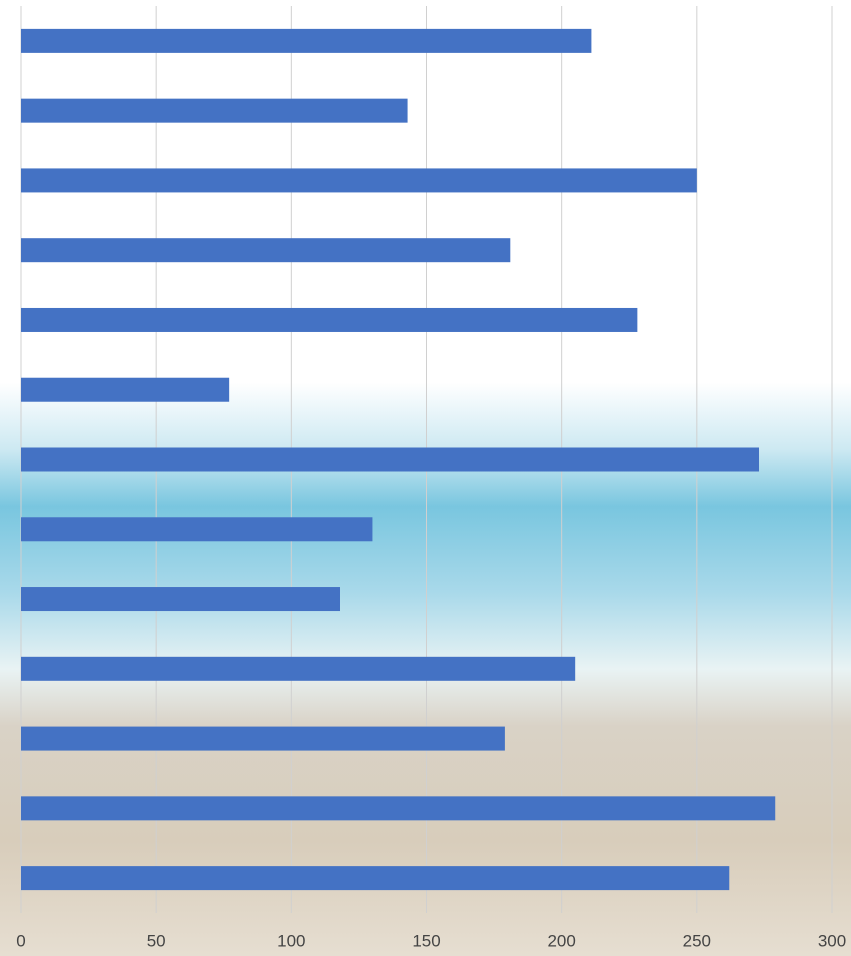 The height and width of the screenshot is (956, 851). Describe the element at coordinates (561, 940) in the screenshot. I see `x-tick-label: 200` at that location.